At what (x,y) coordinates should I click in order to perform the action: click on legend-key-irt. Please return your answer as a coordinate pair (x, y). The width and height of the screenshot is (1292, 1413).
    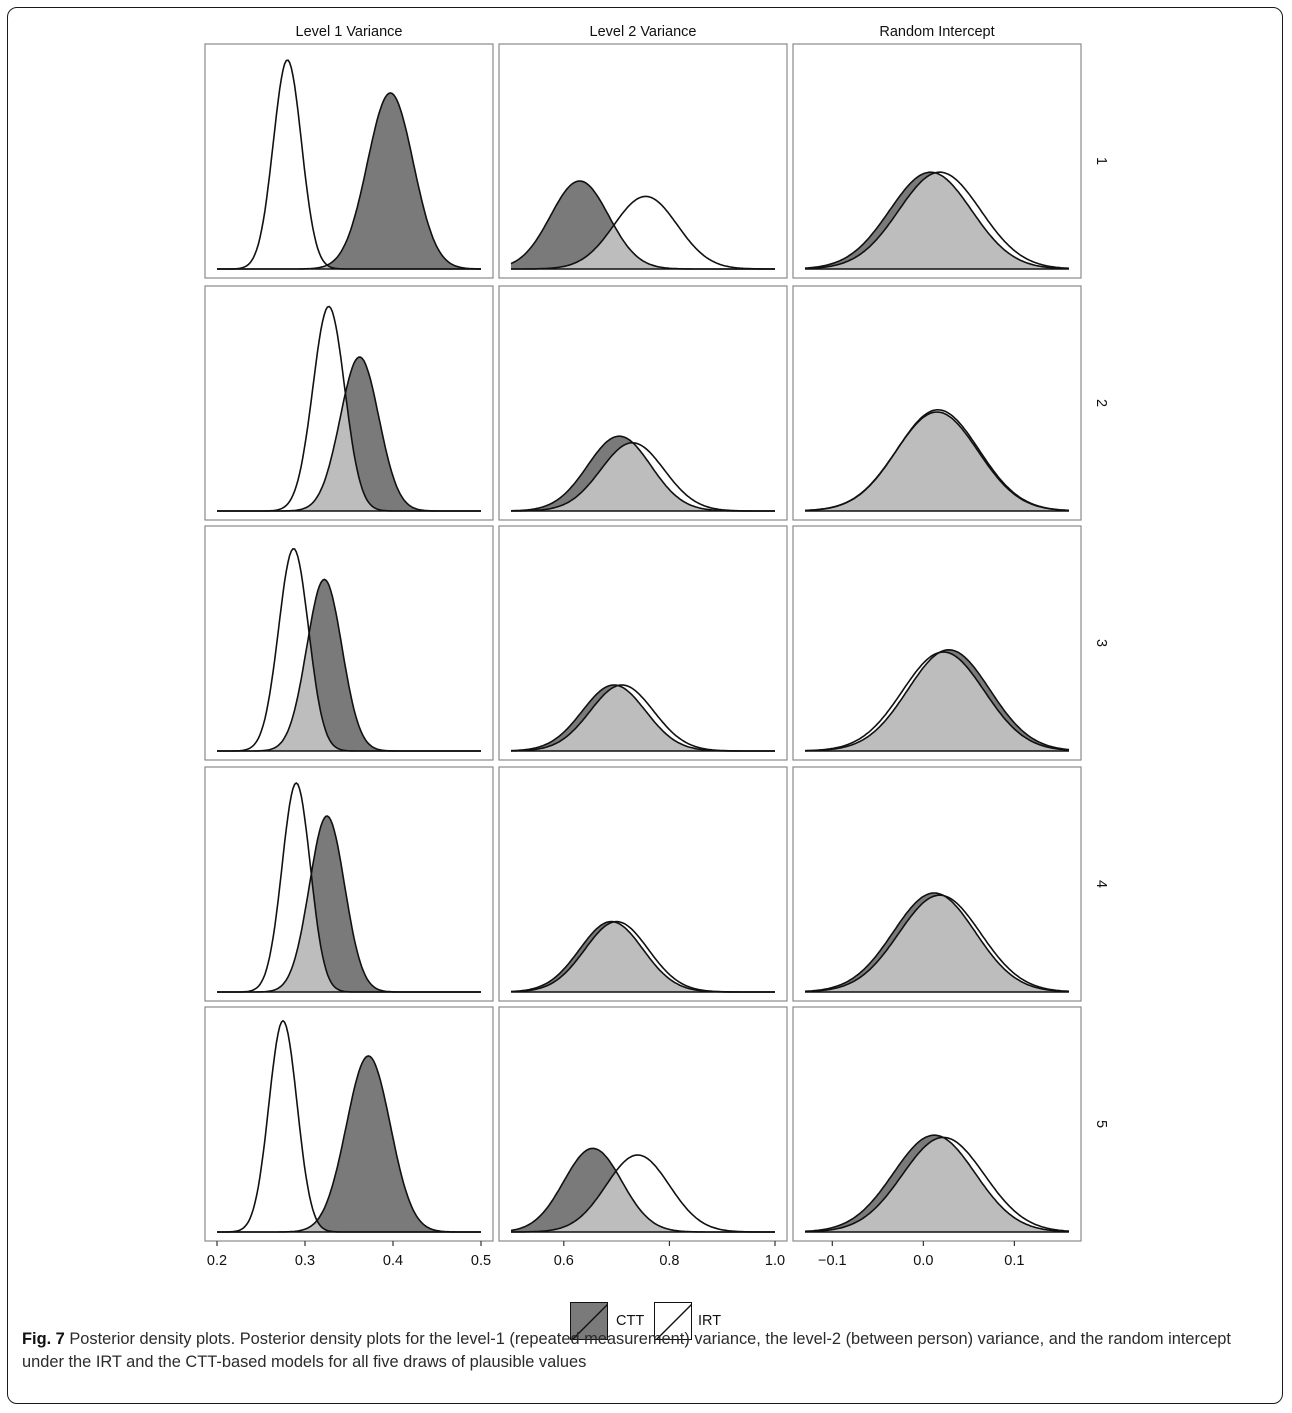
    Looking at the image, I should click on (673, 1321).